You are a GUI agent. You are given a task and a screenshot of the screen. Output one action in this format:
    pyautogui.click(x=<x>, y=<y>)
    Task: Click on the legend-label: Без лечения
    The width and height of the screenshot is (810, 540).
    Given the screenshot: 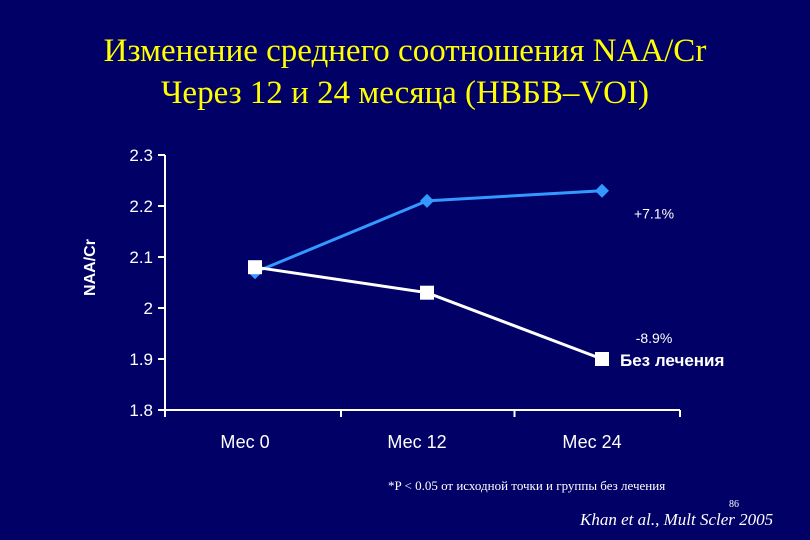 What is the action you would take?
    pyautogui.click(x=672, y=360)
    